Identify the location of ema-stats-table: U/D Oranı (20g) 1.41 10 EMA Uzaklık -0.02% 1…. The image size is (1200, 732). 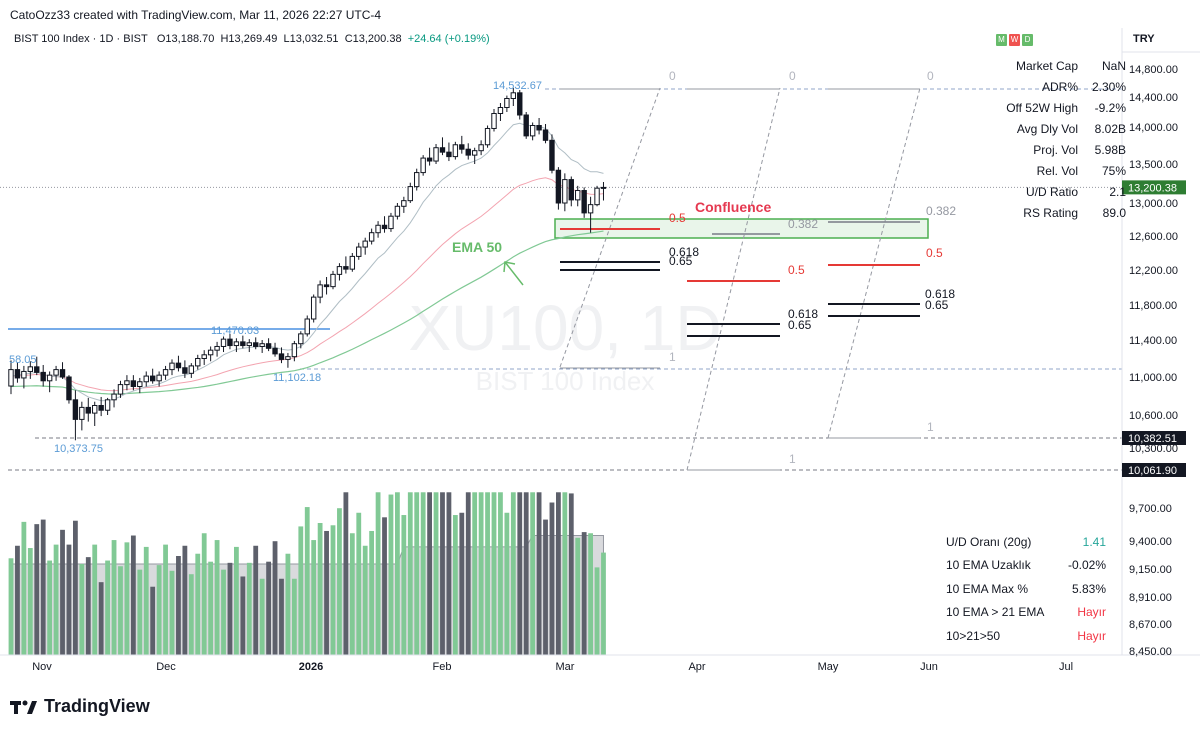
(1026, 589).